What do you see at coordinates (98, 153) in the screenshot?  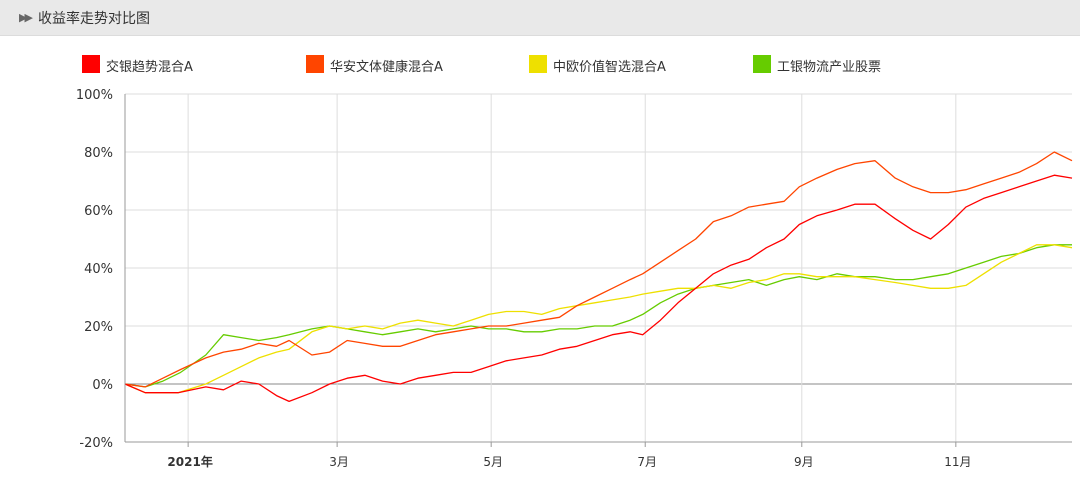 I see `y-tick-label: 80%` at bounding box center [98, 153].